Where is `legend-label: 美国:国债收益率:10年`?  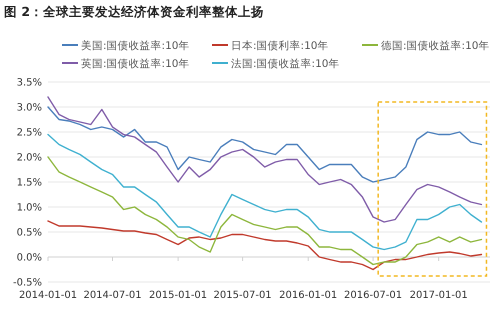
legend-label: 美国:国债收益率:10年 is located at coordinates (135, 45).